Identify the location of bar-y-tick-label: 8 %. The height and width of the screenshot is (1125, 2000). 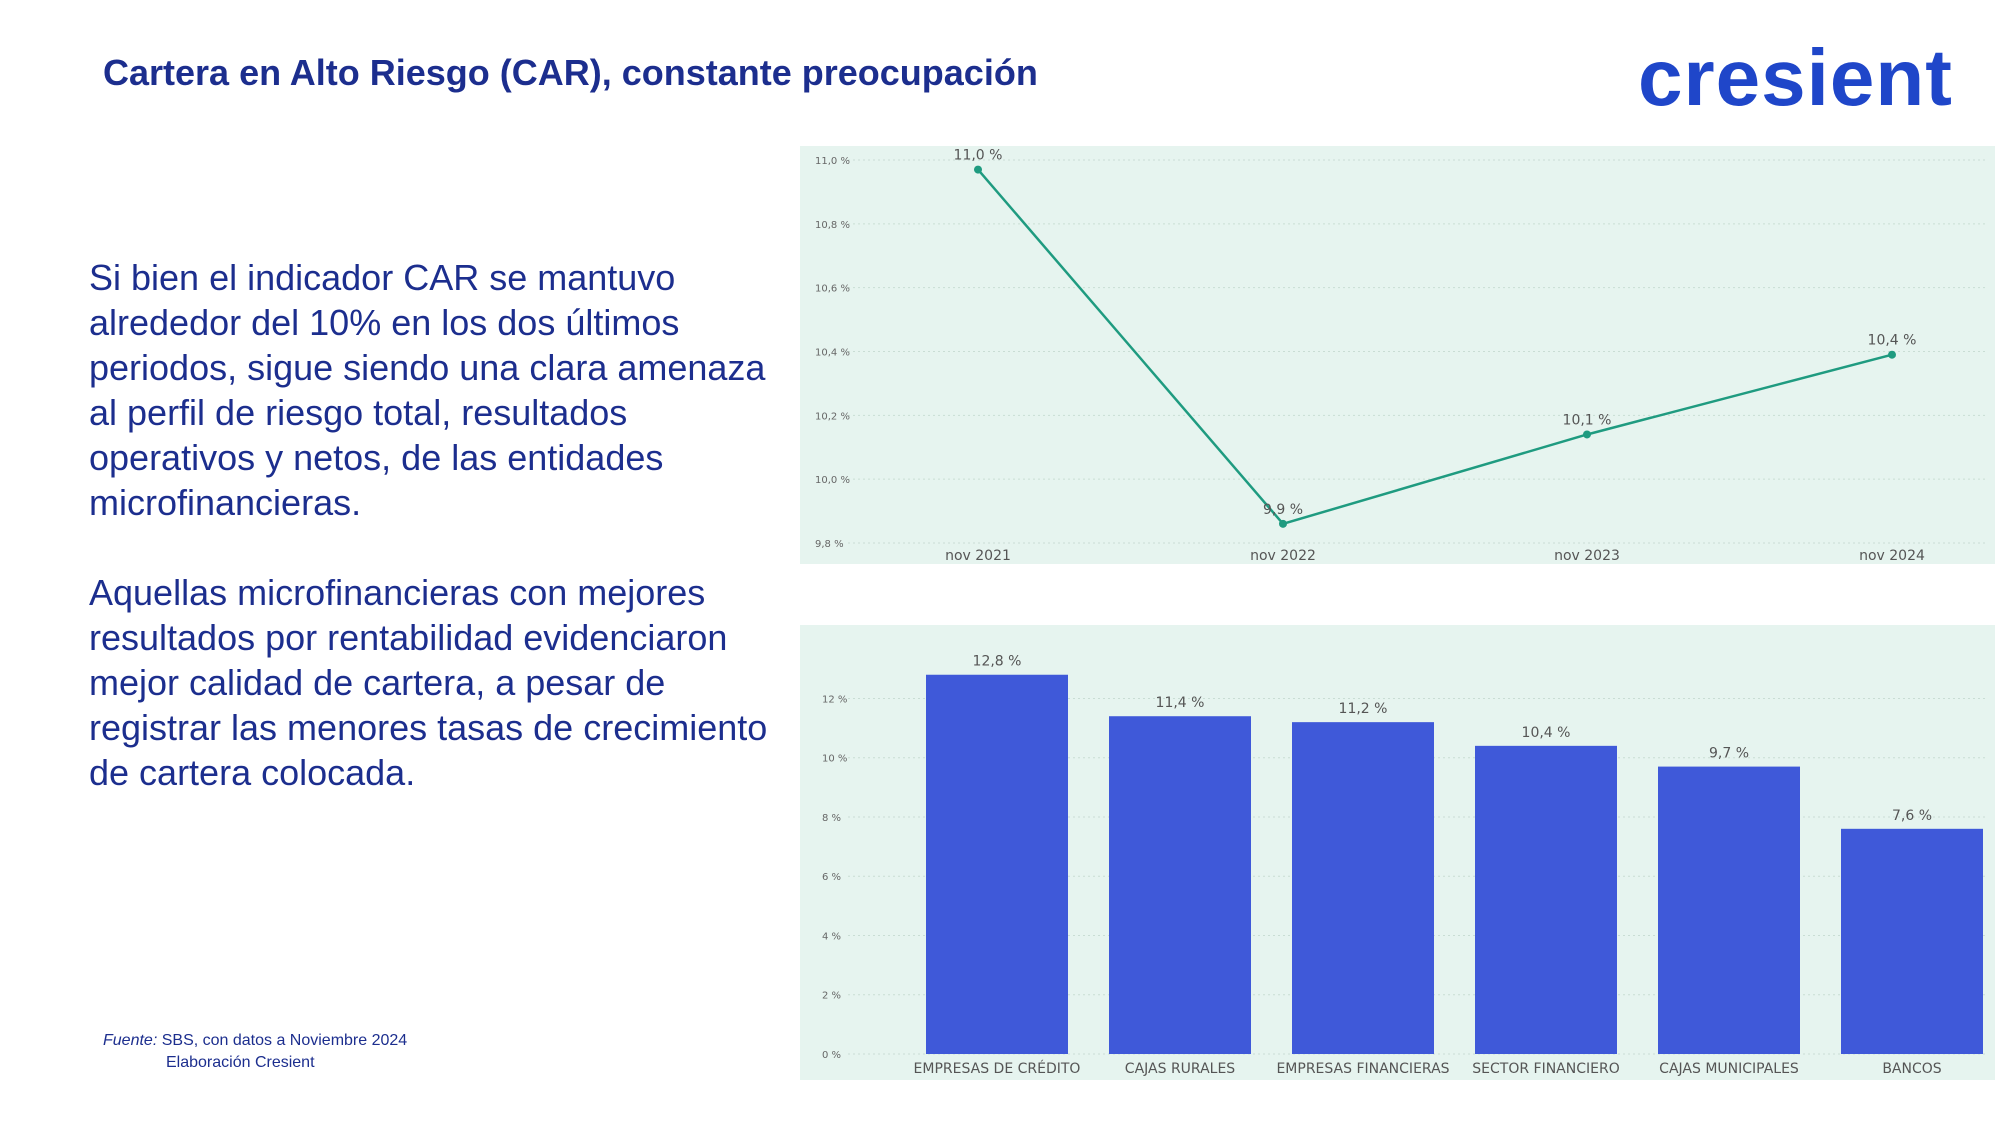
(831, 818).